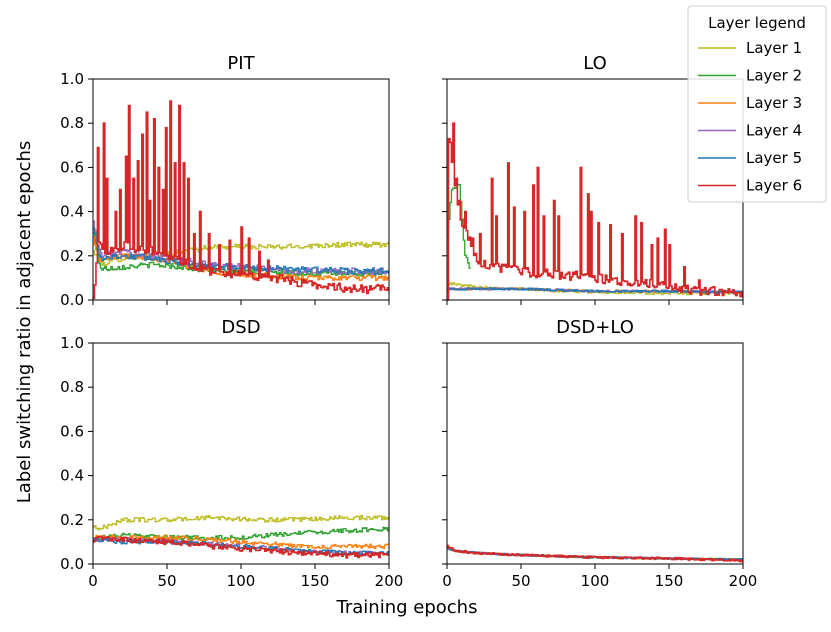  What do you see at coordinates (241, 63) in the screenshot?
I see `subplot-title: PIT` at bounding box center [241, 63].